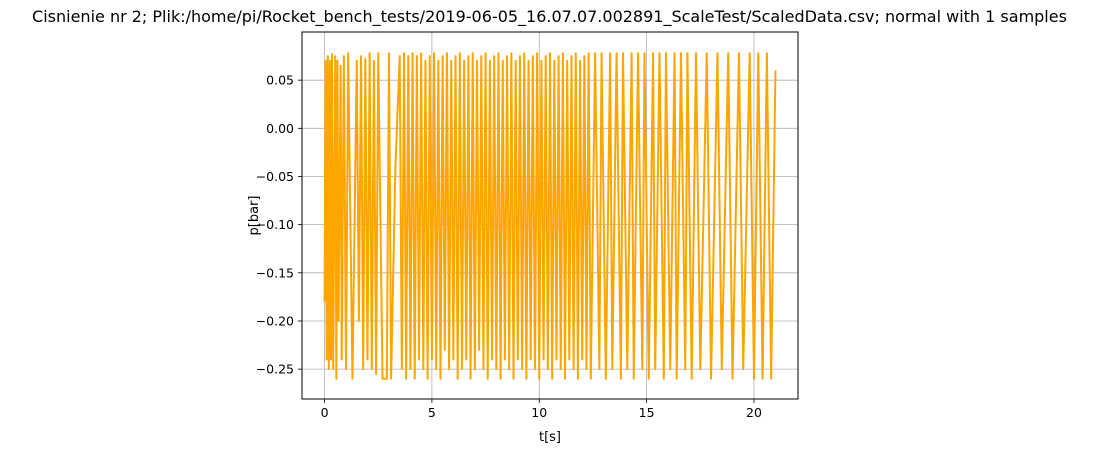 The width and height of the screenshot is (1099, 455). What do you see at coordinates (754, 412) in the screenshot?
I see `x-tick-label: 20` at bounding box center [754, 412].